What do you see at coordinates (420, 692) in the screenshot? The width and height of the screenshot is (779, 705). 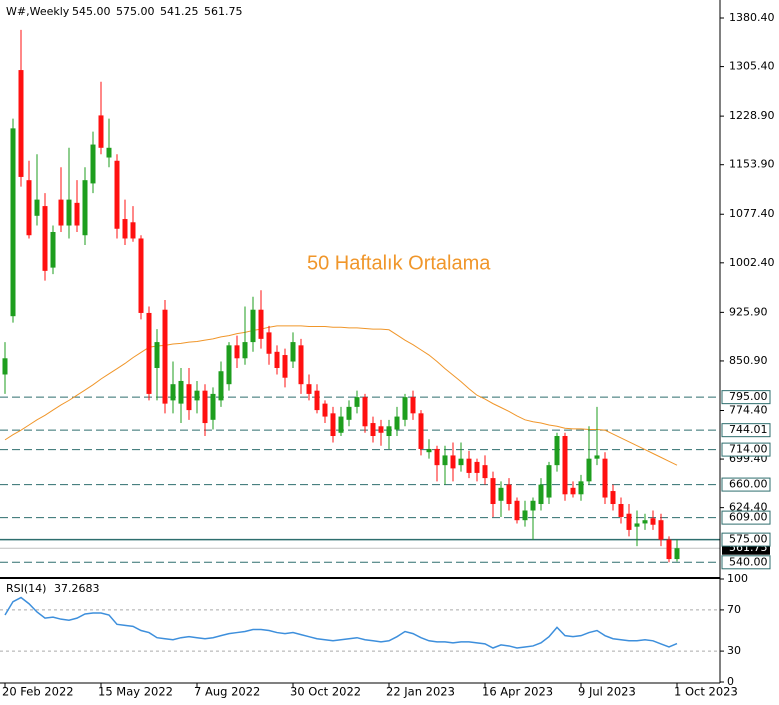 I see `x-tick-label: 22 Jan 2023` at bounding box center [420, 692].